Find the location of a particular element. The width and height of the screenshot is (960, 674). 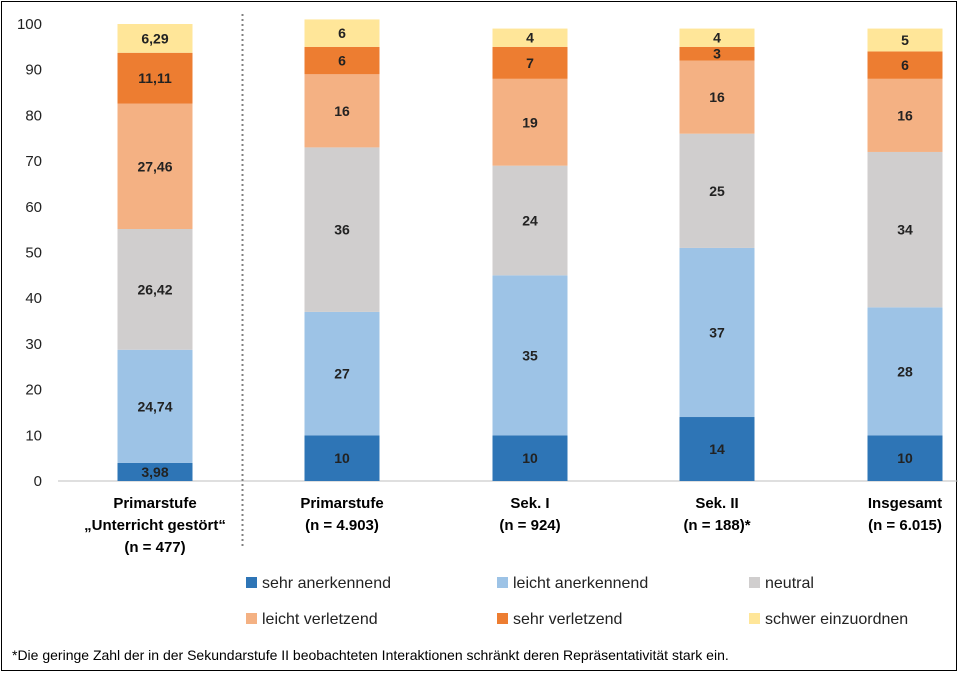

bar-data-label: 14 is located at coordinates (717, 449).